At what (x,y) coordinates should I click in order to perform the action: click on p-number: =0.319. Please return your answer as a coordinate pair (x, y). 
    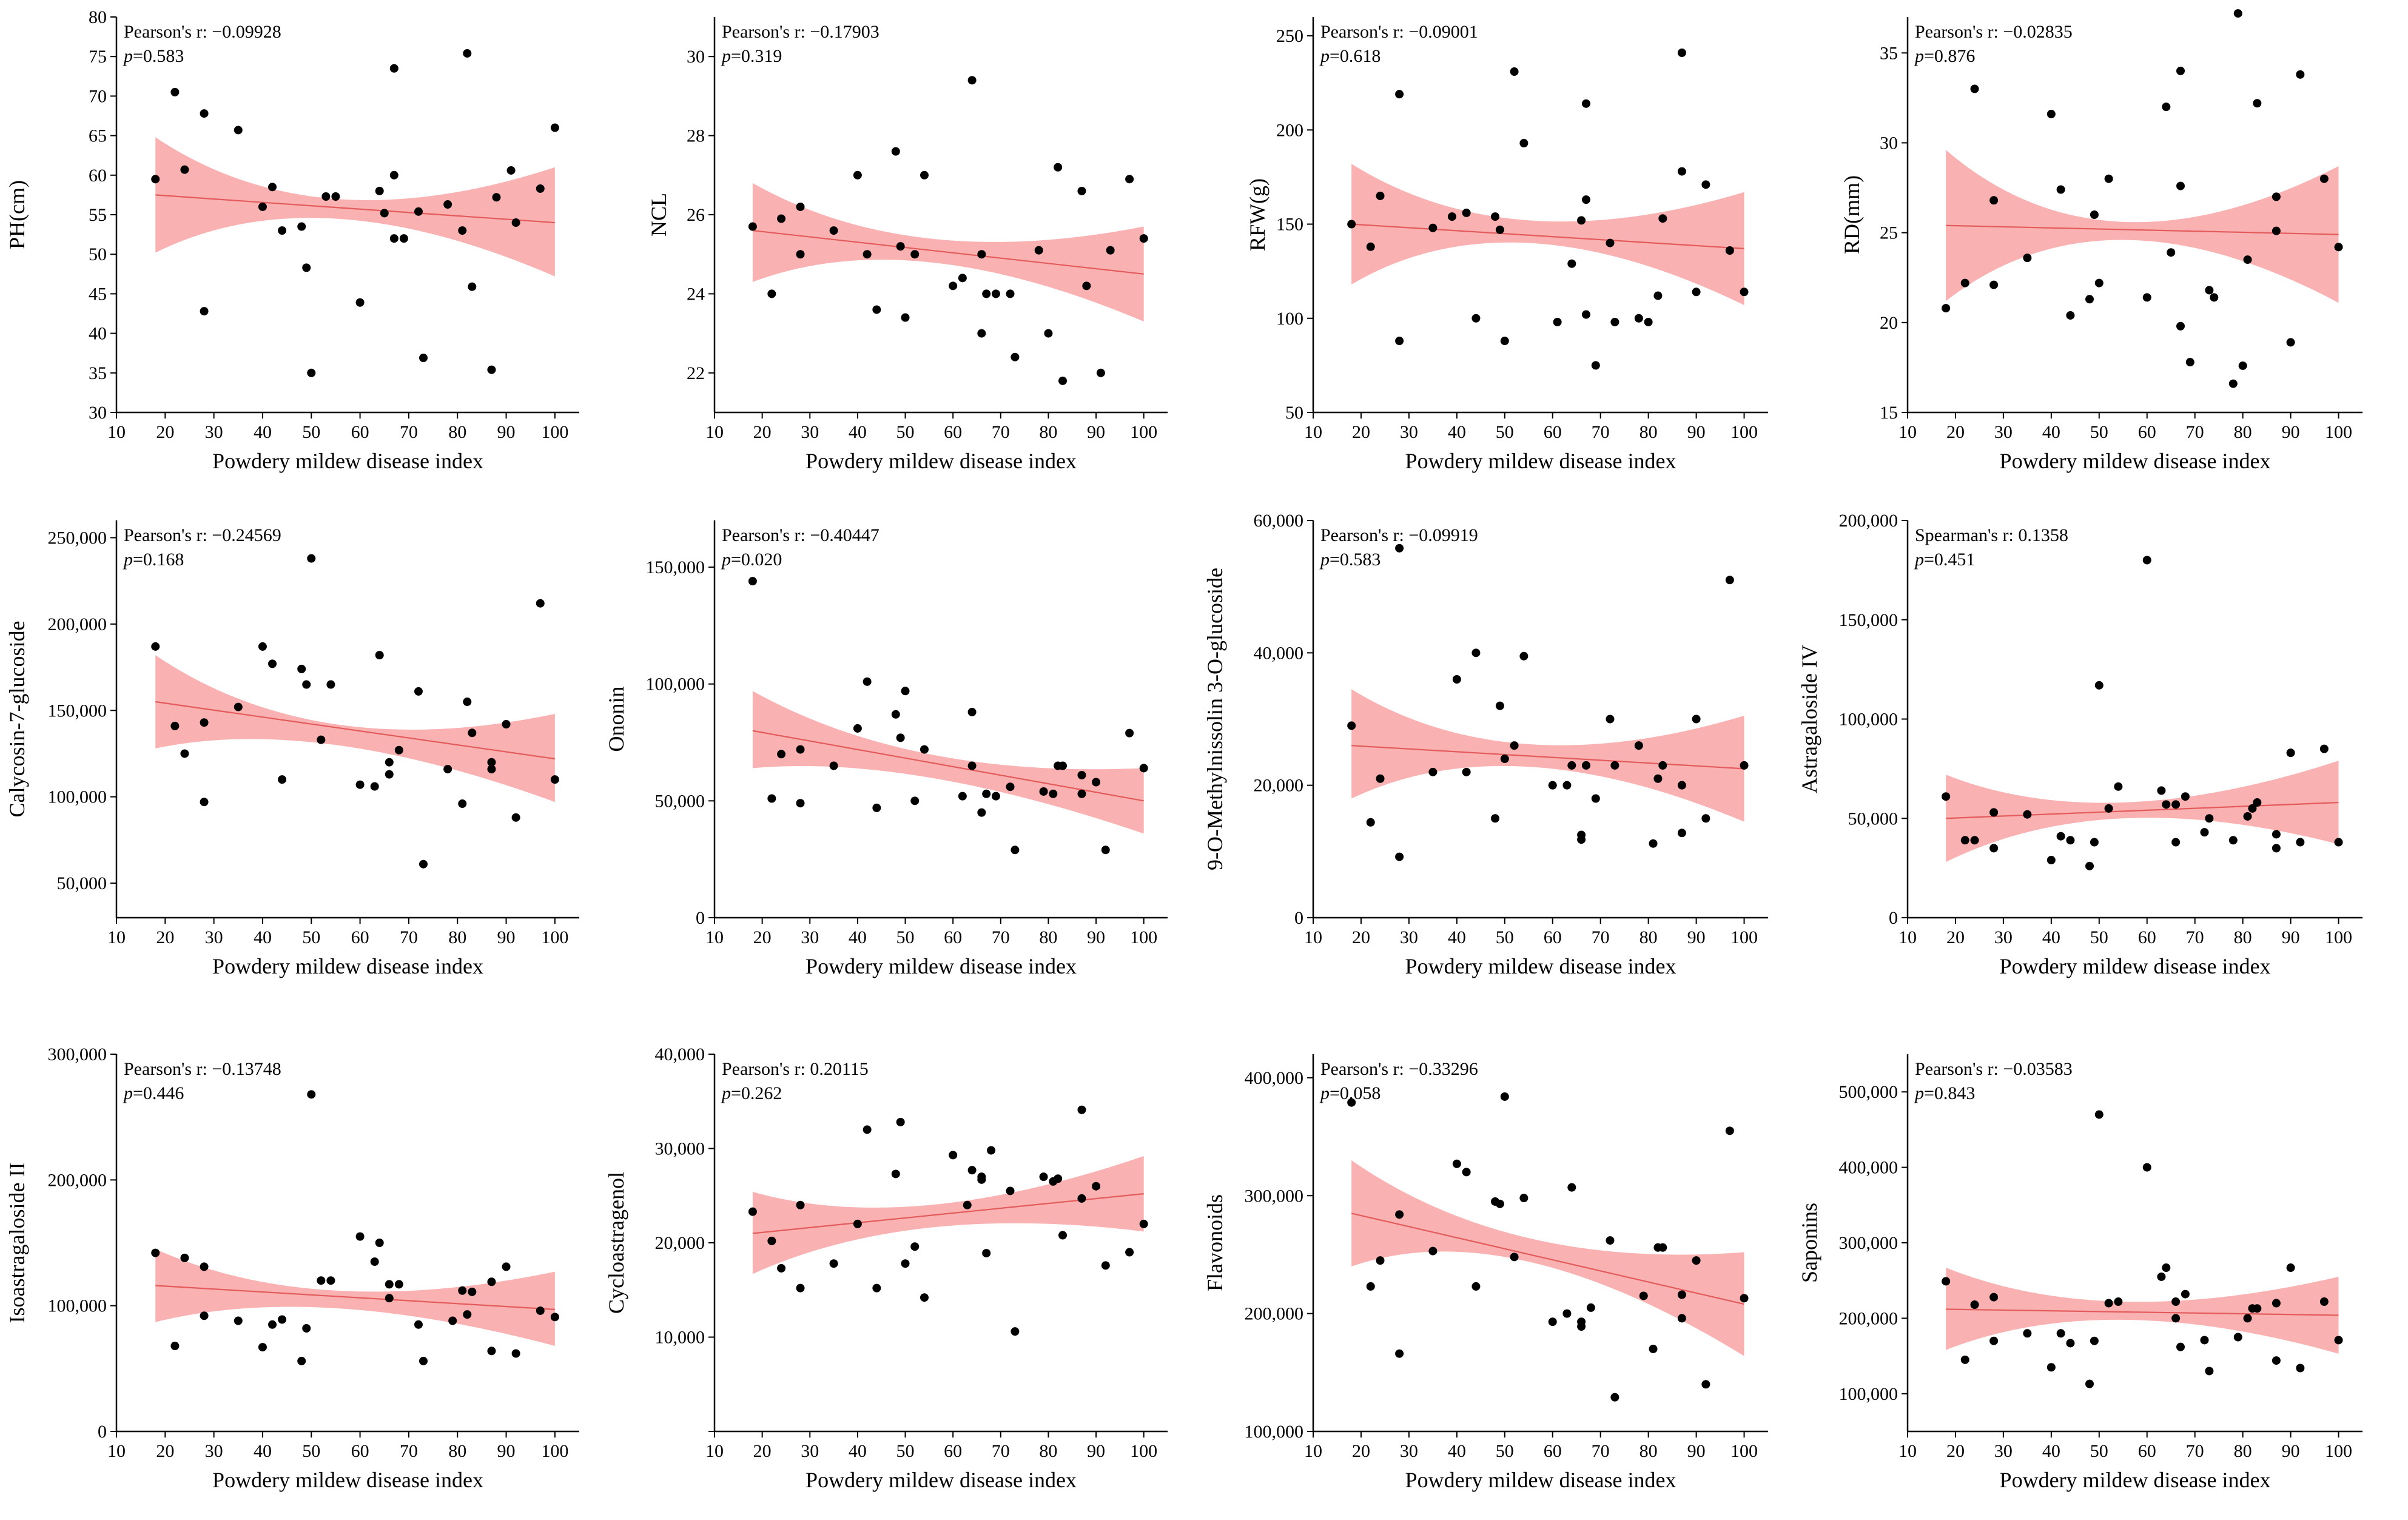
    Looking at the image, I should click on (756, 56).